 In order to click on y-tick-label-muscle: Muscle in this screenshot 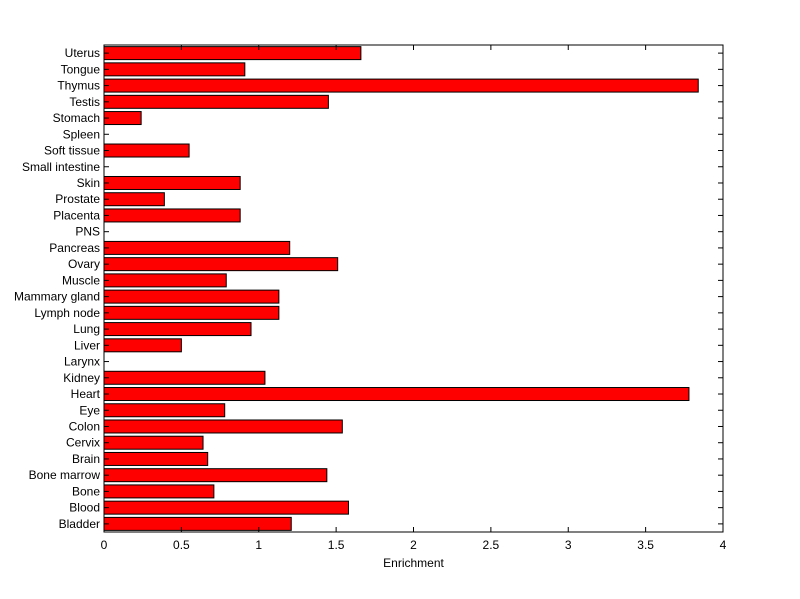, I will do `click(81, 280)`.